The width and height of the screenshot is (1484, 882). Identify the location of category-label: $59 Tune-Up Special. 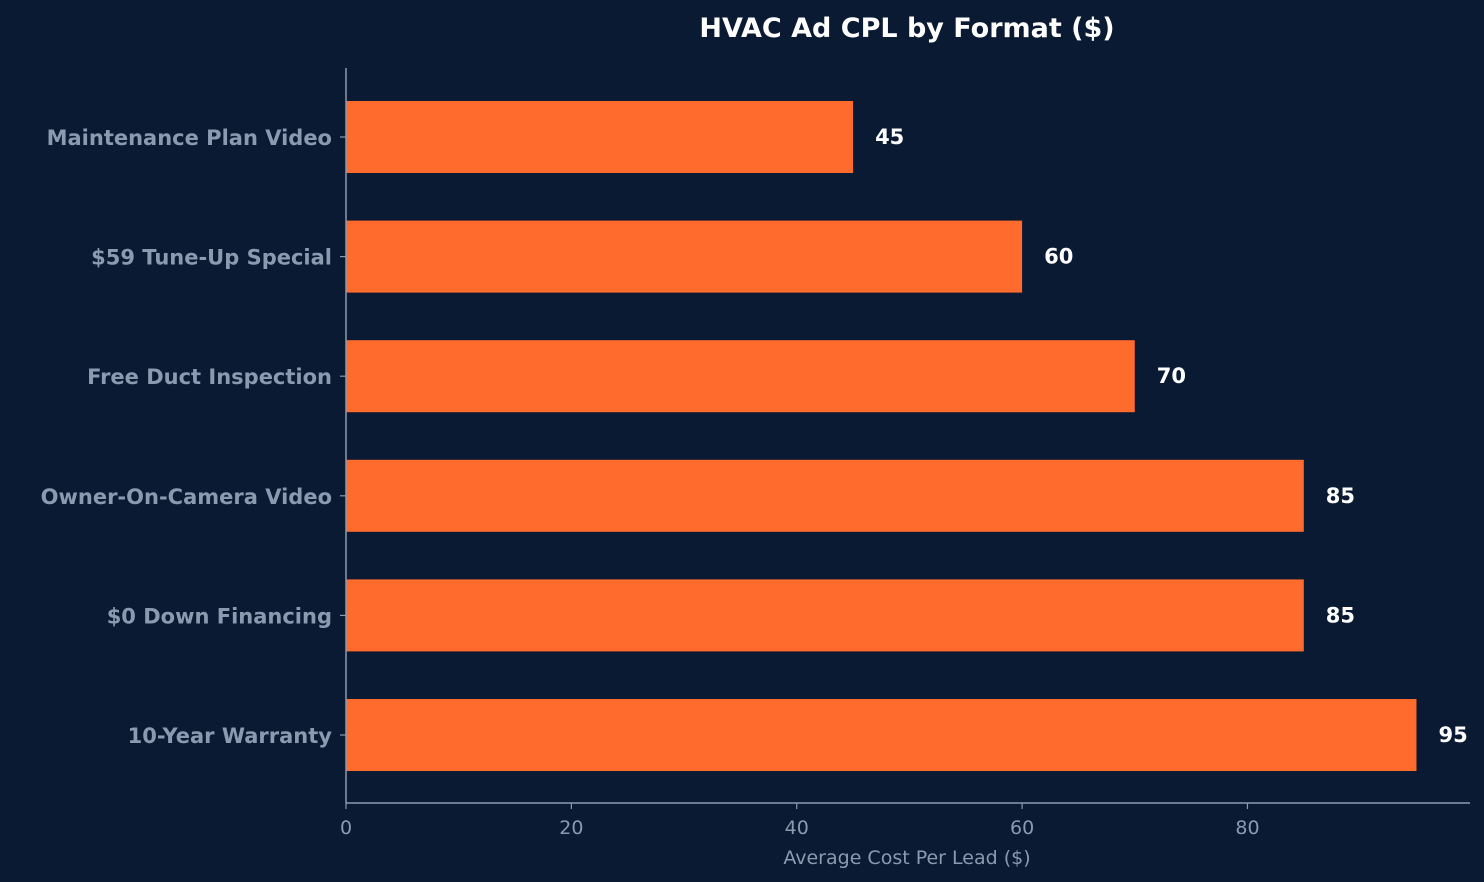
(211, 258).